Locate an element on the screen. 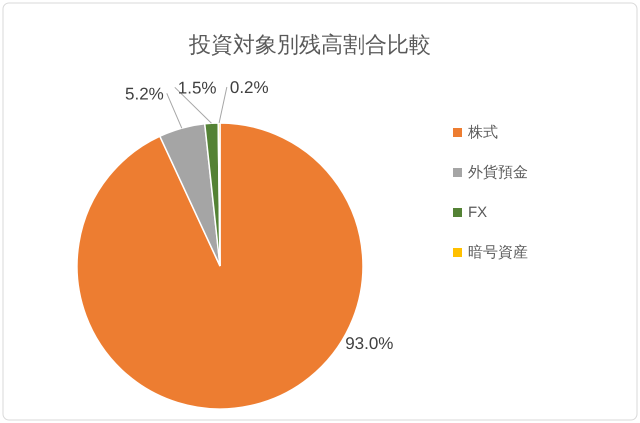  data-label: 93.0% is located at coordinates (369, 344).